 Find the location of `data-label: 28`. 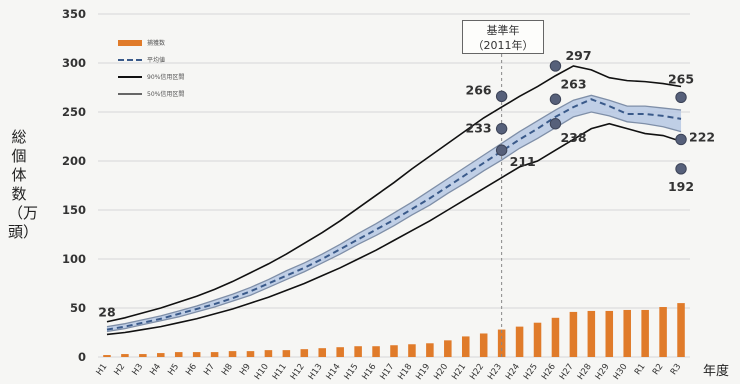

data-label: 28 is located at coordinates (106, 312).